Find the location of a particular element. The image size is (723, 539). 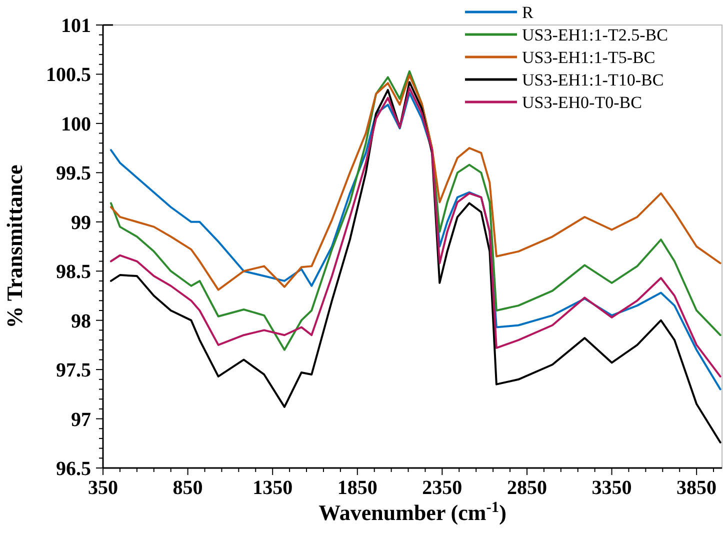

y-tick-label: 96.5 is located at coordinates (73, 469).